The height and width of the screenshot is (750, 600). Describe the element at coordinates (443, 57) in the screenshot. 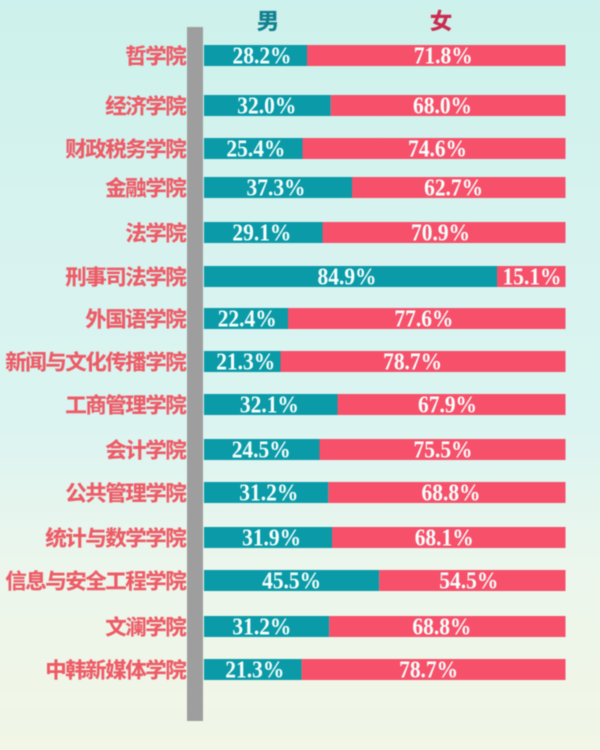

I see `svg-text: 71.8%` at that location.